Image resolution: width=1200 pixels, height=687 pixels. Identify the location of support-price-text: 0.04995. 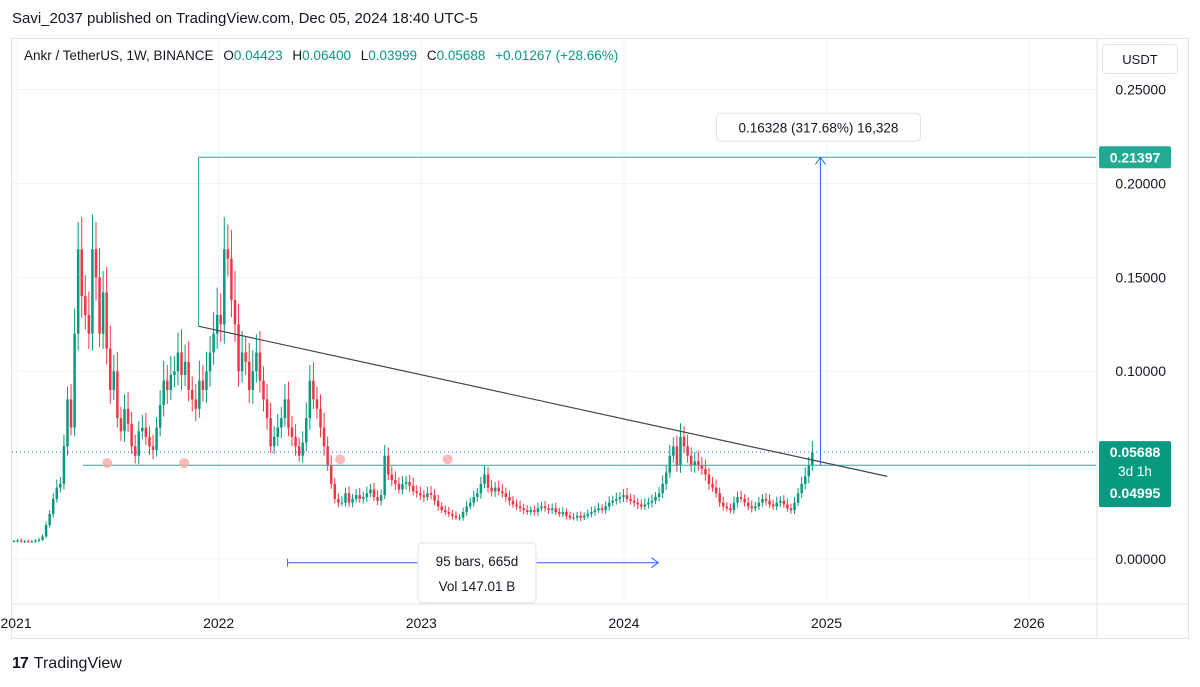
(1135, 493).